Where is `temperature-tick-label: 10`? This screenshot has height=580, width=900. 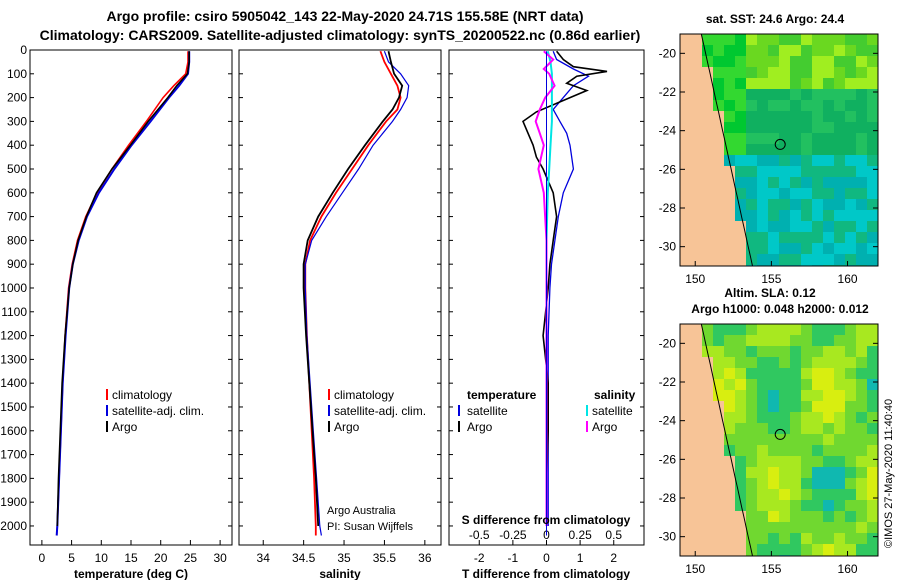
temperature-tick-label: 10 is located at coordinates (102, 558).